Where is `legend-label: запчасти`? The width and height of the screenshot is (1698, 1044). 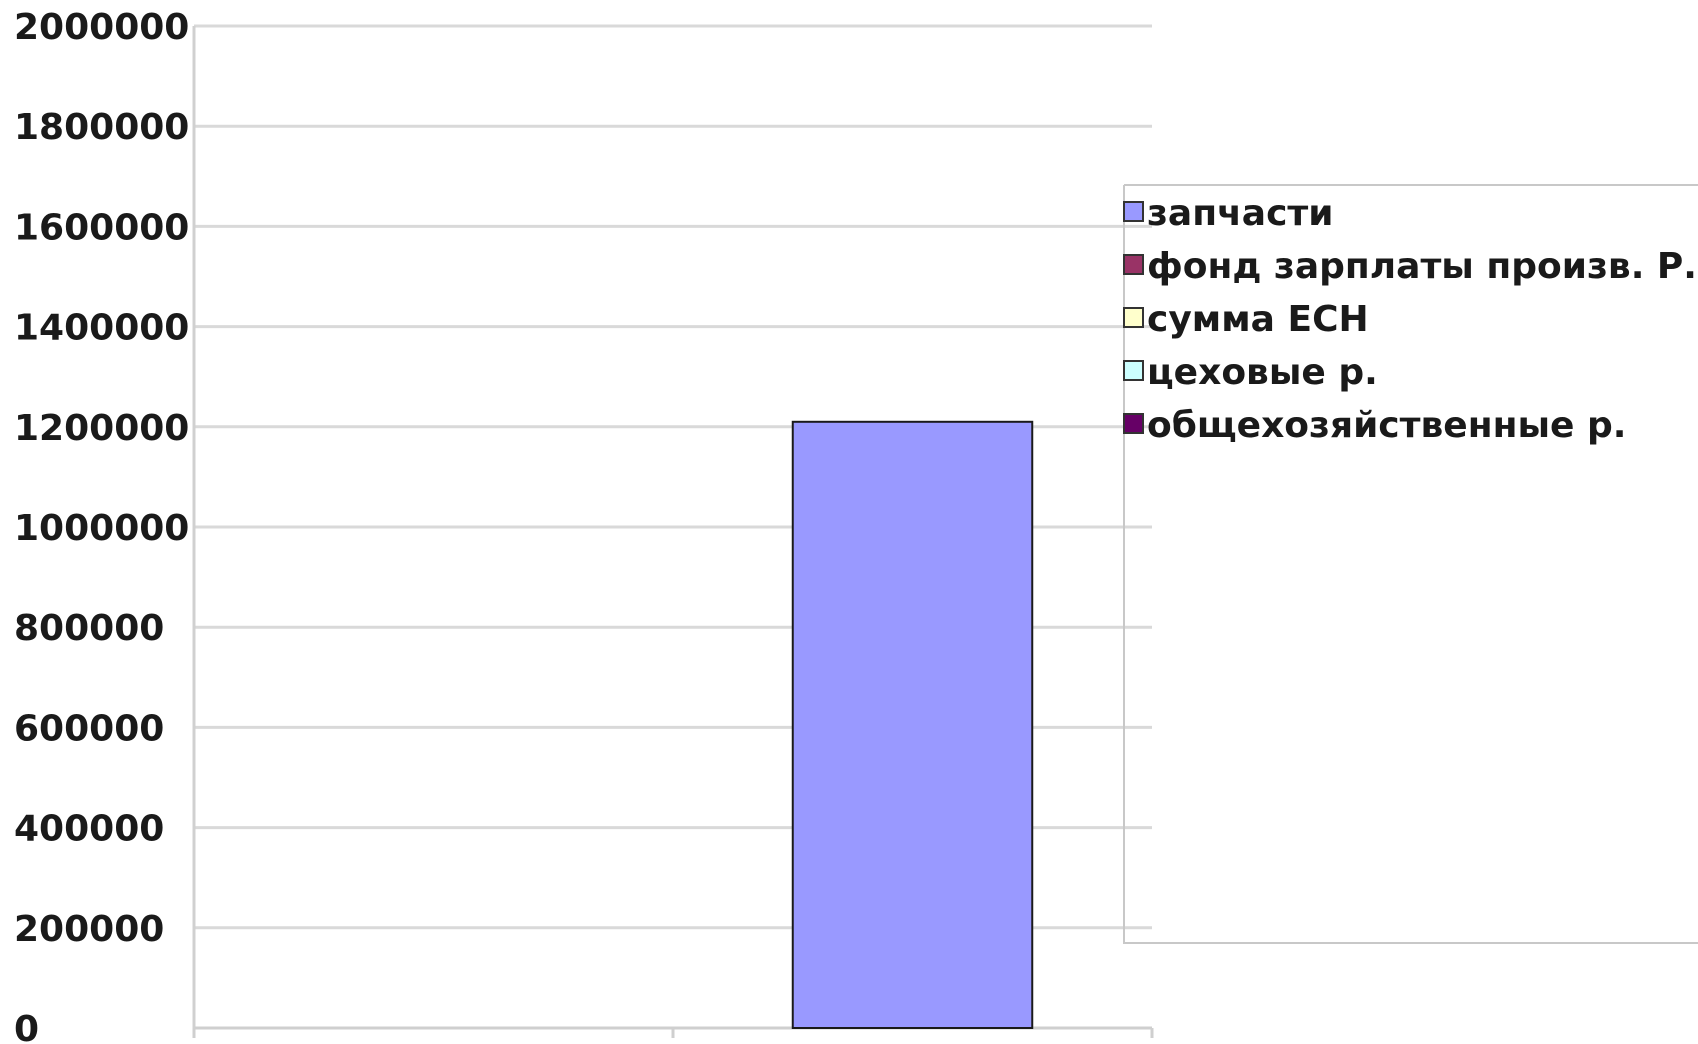 legend-label: запчасти is located at coordinates (1240, 213).